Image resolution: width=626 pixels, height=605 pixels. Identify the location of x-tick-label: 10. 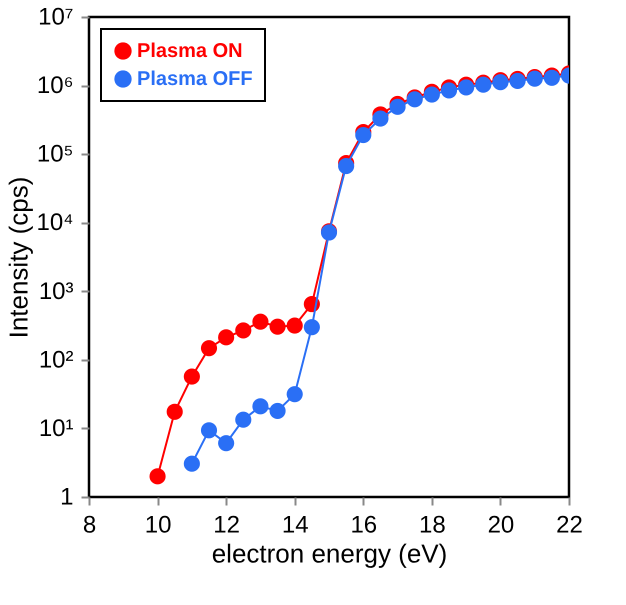
(158, 525).